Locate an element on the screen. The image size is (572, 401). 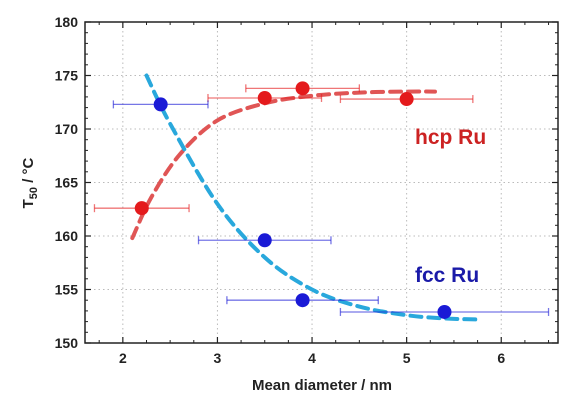
y-tick-label: 165 is located at coordinates (67, 183).